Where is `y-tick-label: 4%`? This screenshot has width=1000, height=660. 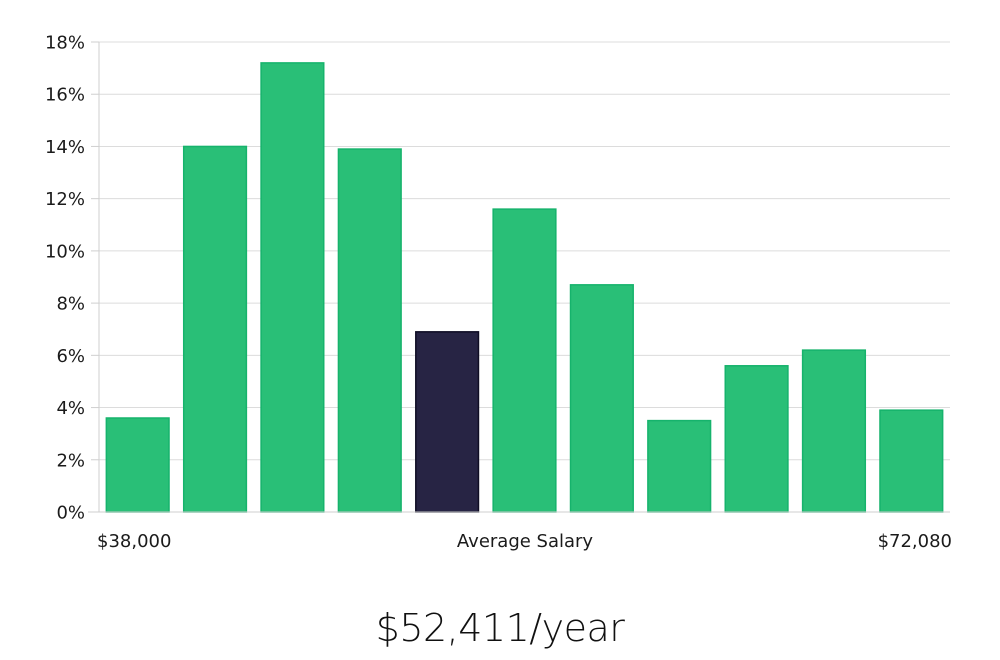
y-tick-label: 4% is located at coordinates (70, 408).